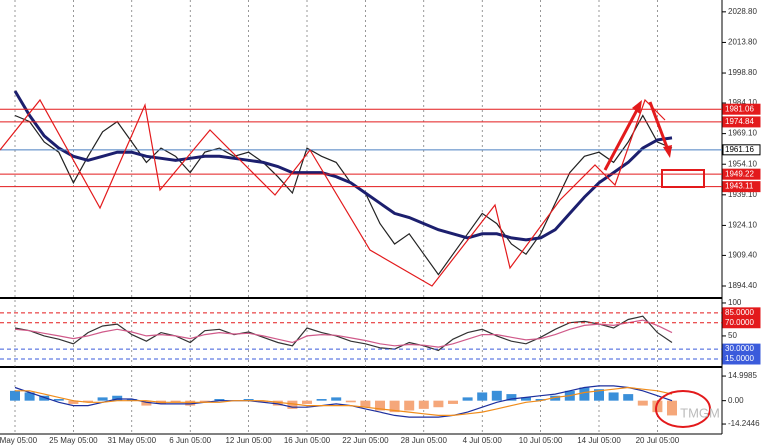 Image resolution: width=770 pixels, height=448 pixels. What do you see at coordinates (248, 440) in the screenshot?
I see `x-tick-label: 12 Jun 05:00` at bounding box center [248, 440].